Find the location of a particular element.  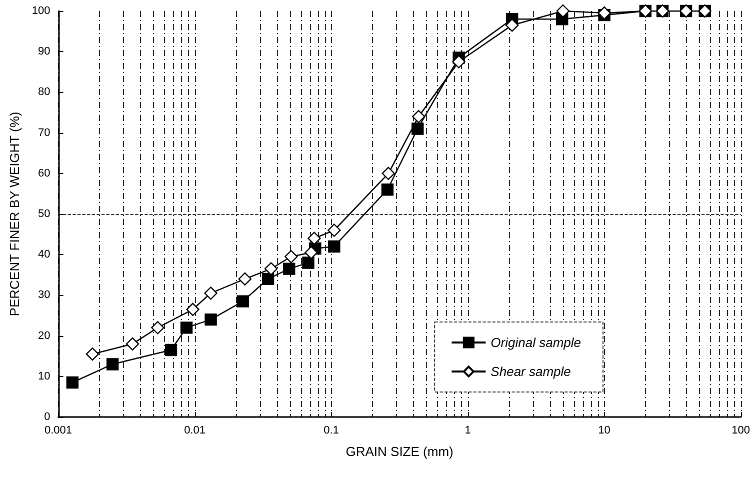

x-tick-label: 10 is located at coordinates (604, 430).